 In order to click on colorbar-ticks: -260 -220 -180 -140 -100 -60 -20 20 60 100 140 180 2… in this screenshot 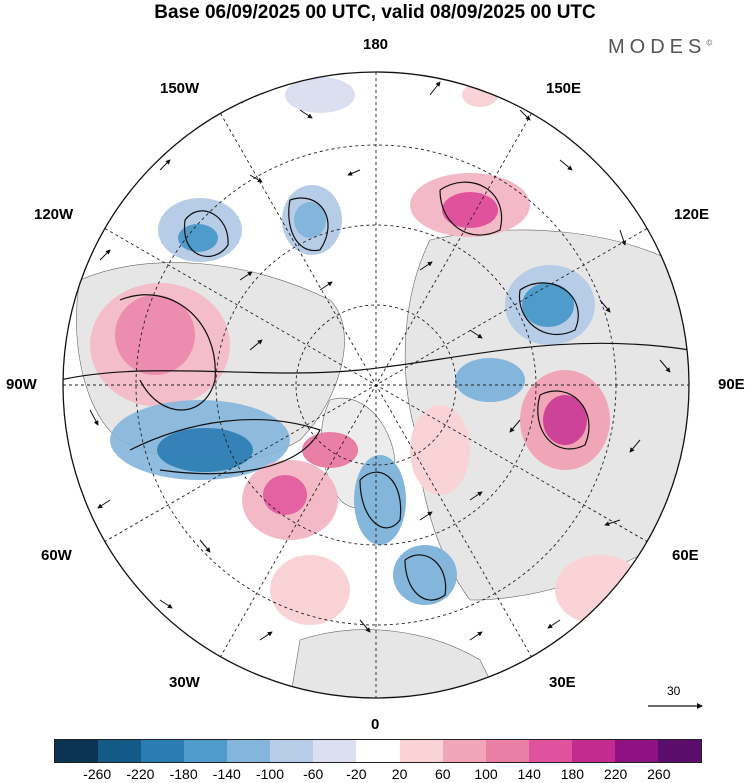, I will do `click(378, 774)`.